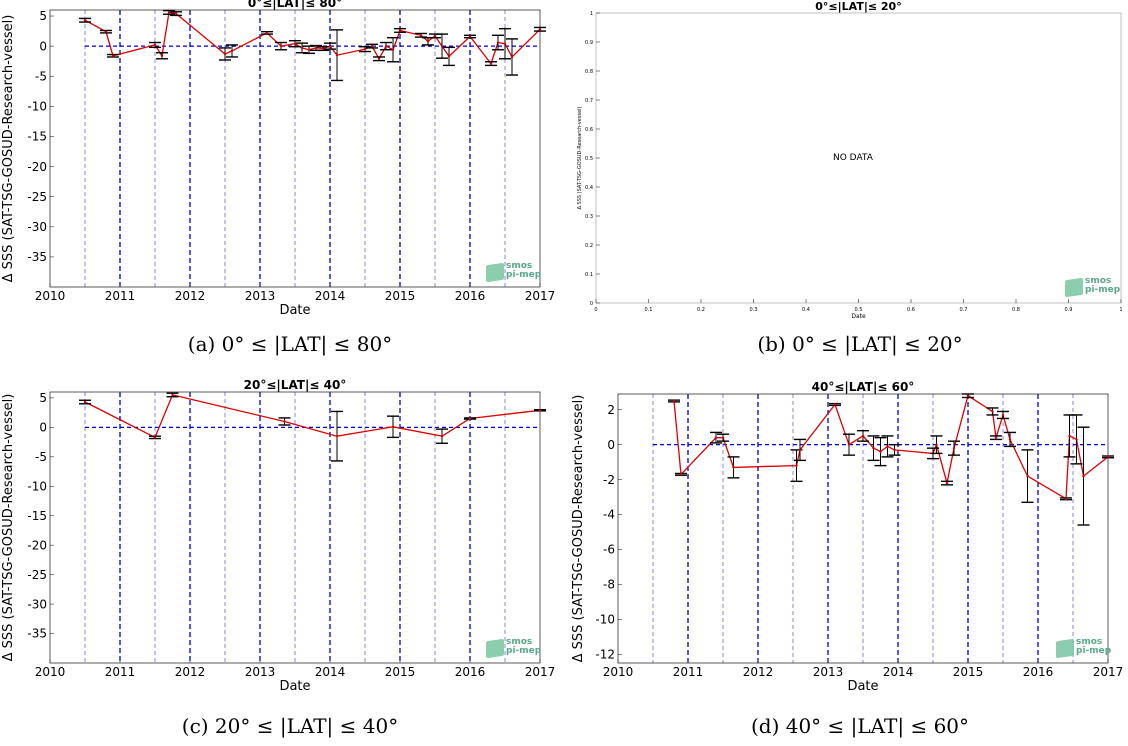 Image resolution: width=1128 pixels, height=746 pixels. I want to click on y-tick-label: 0.2, so click(589, 246).